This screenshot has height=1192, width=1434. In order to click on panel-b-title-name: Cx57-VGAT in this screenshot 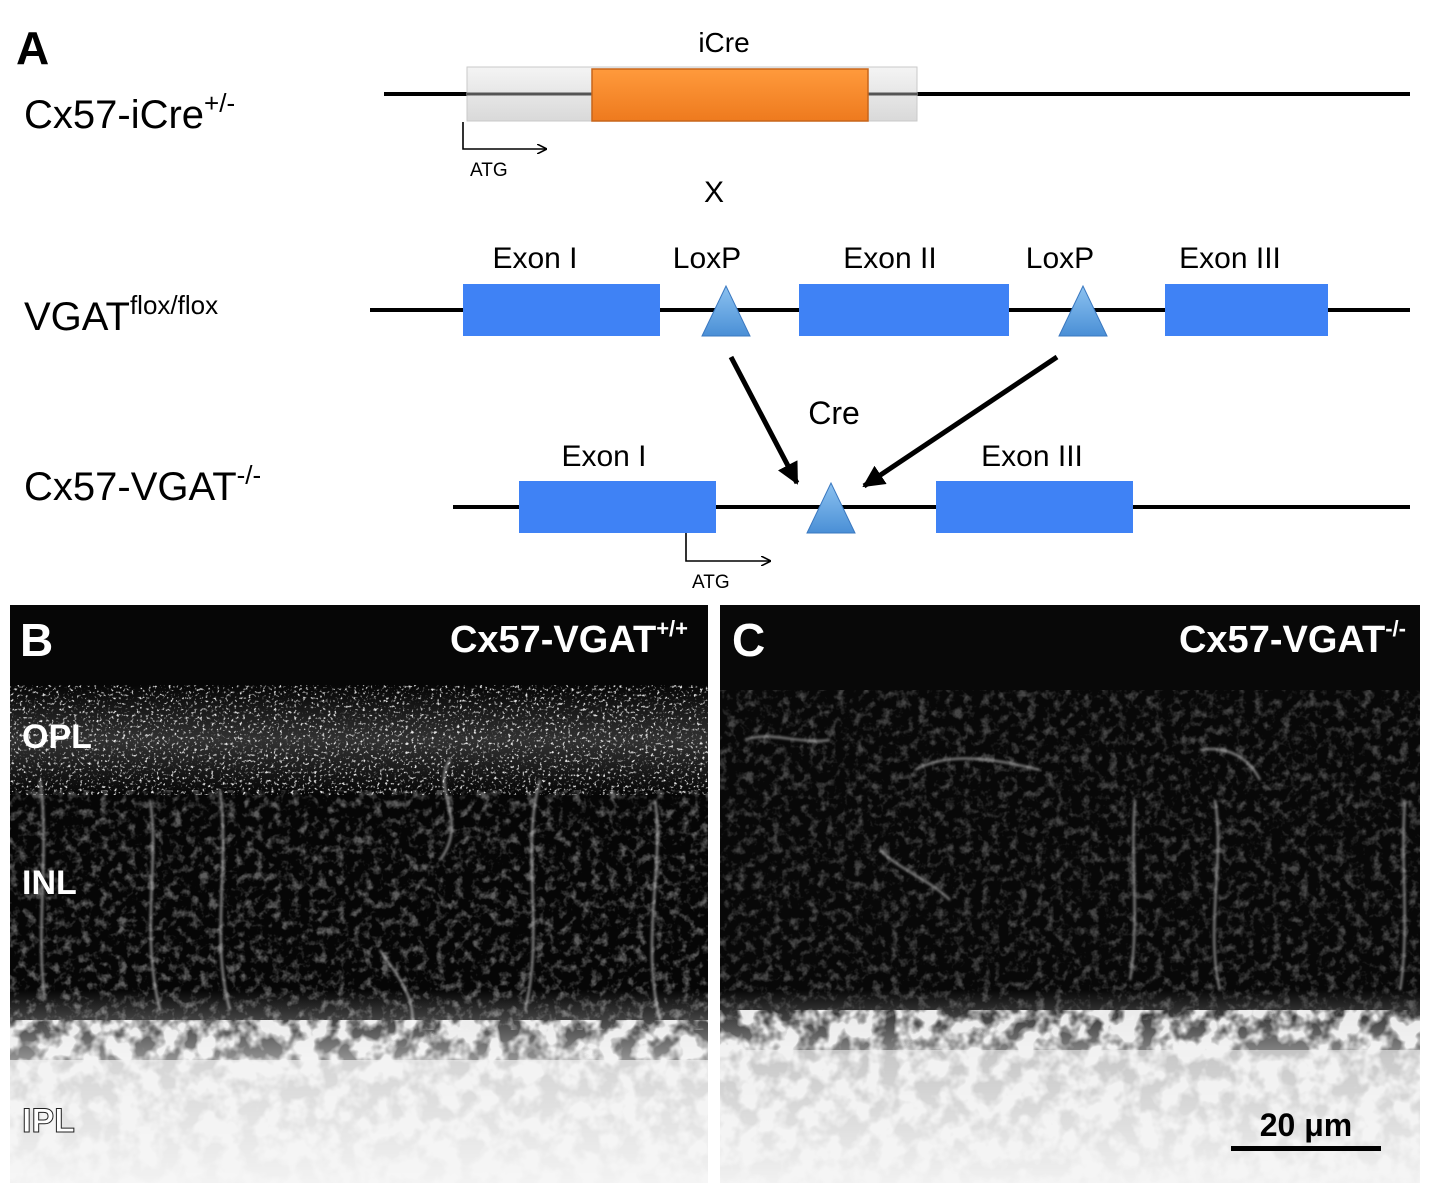, I will do `click(553, 640)`.